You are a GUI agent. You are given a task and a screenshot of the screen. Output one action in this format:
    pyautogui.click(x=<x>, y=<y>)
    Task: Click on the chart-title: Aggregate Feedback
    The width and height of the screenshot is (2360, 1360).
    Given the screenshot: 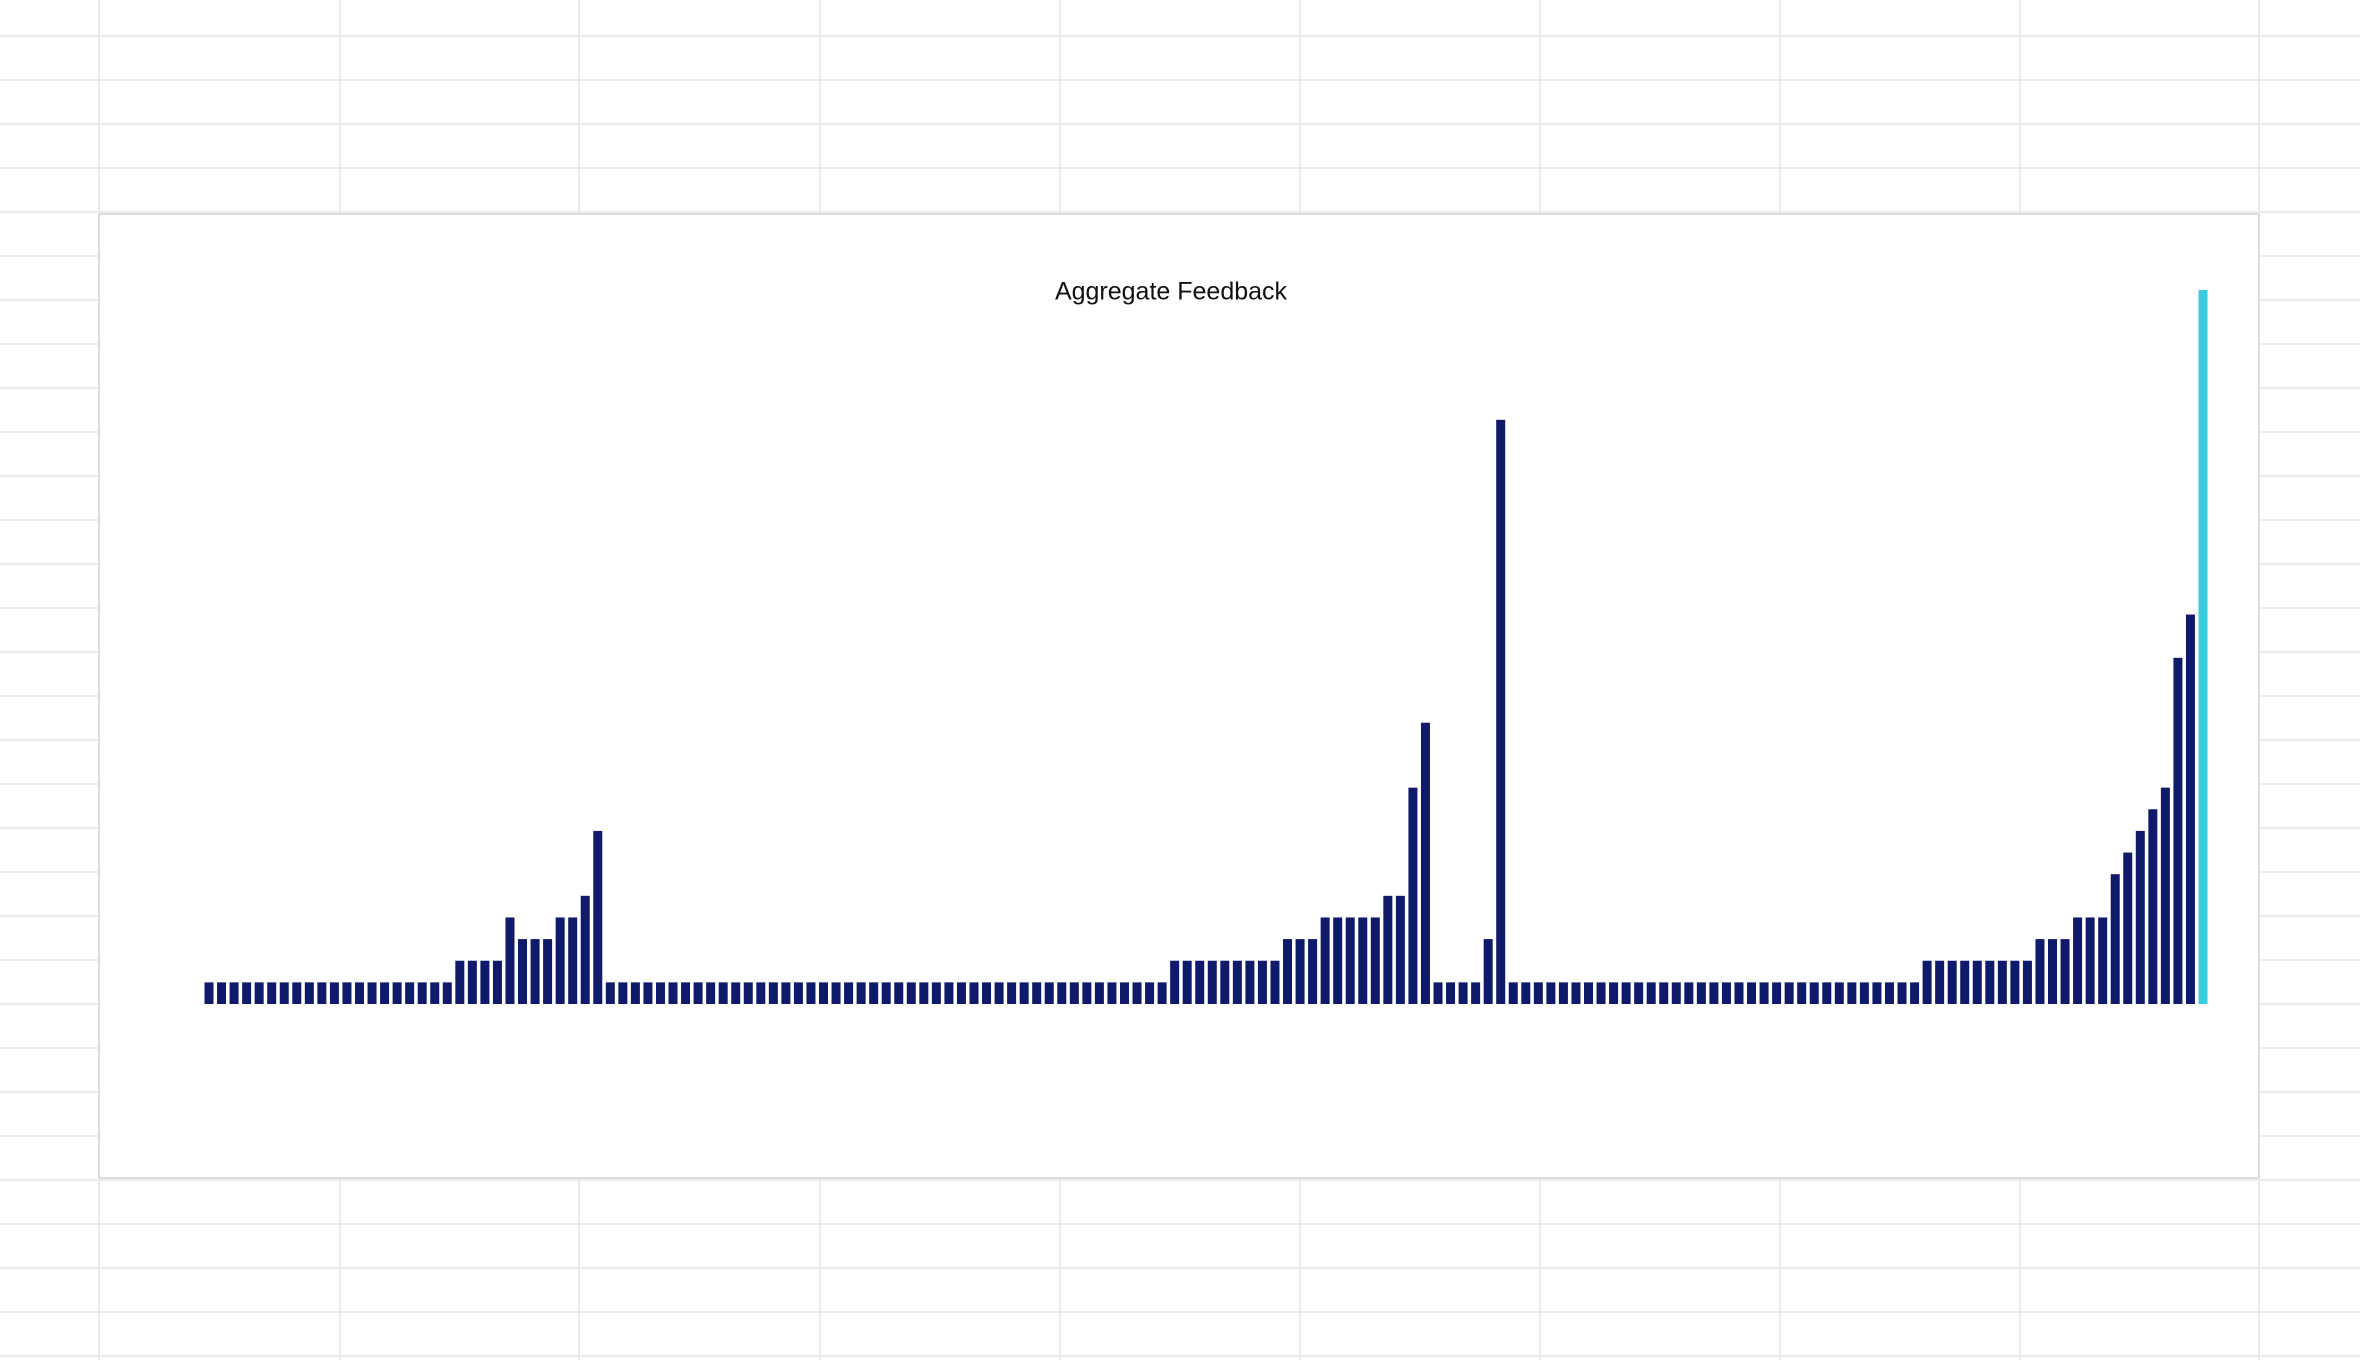 What is the action you would take?
    pyautogui.click(x=1171, y=292)
    